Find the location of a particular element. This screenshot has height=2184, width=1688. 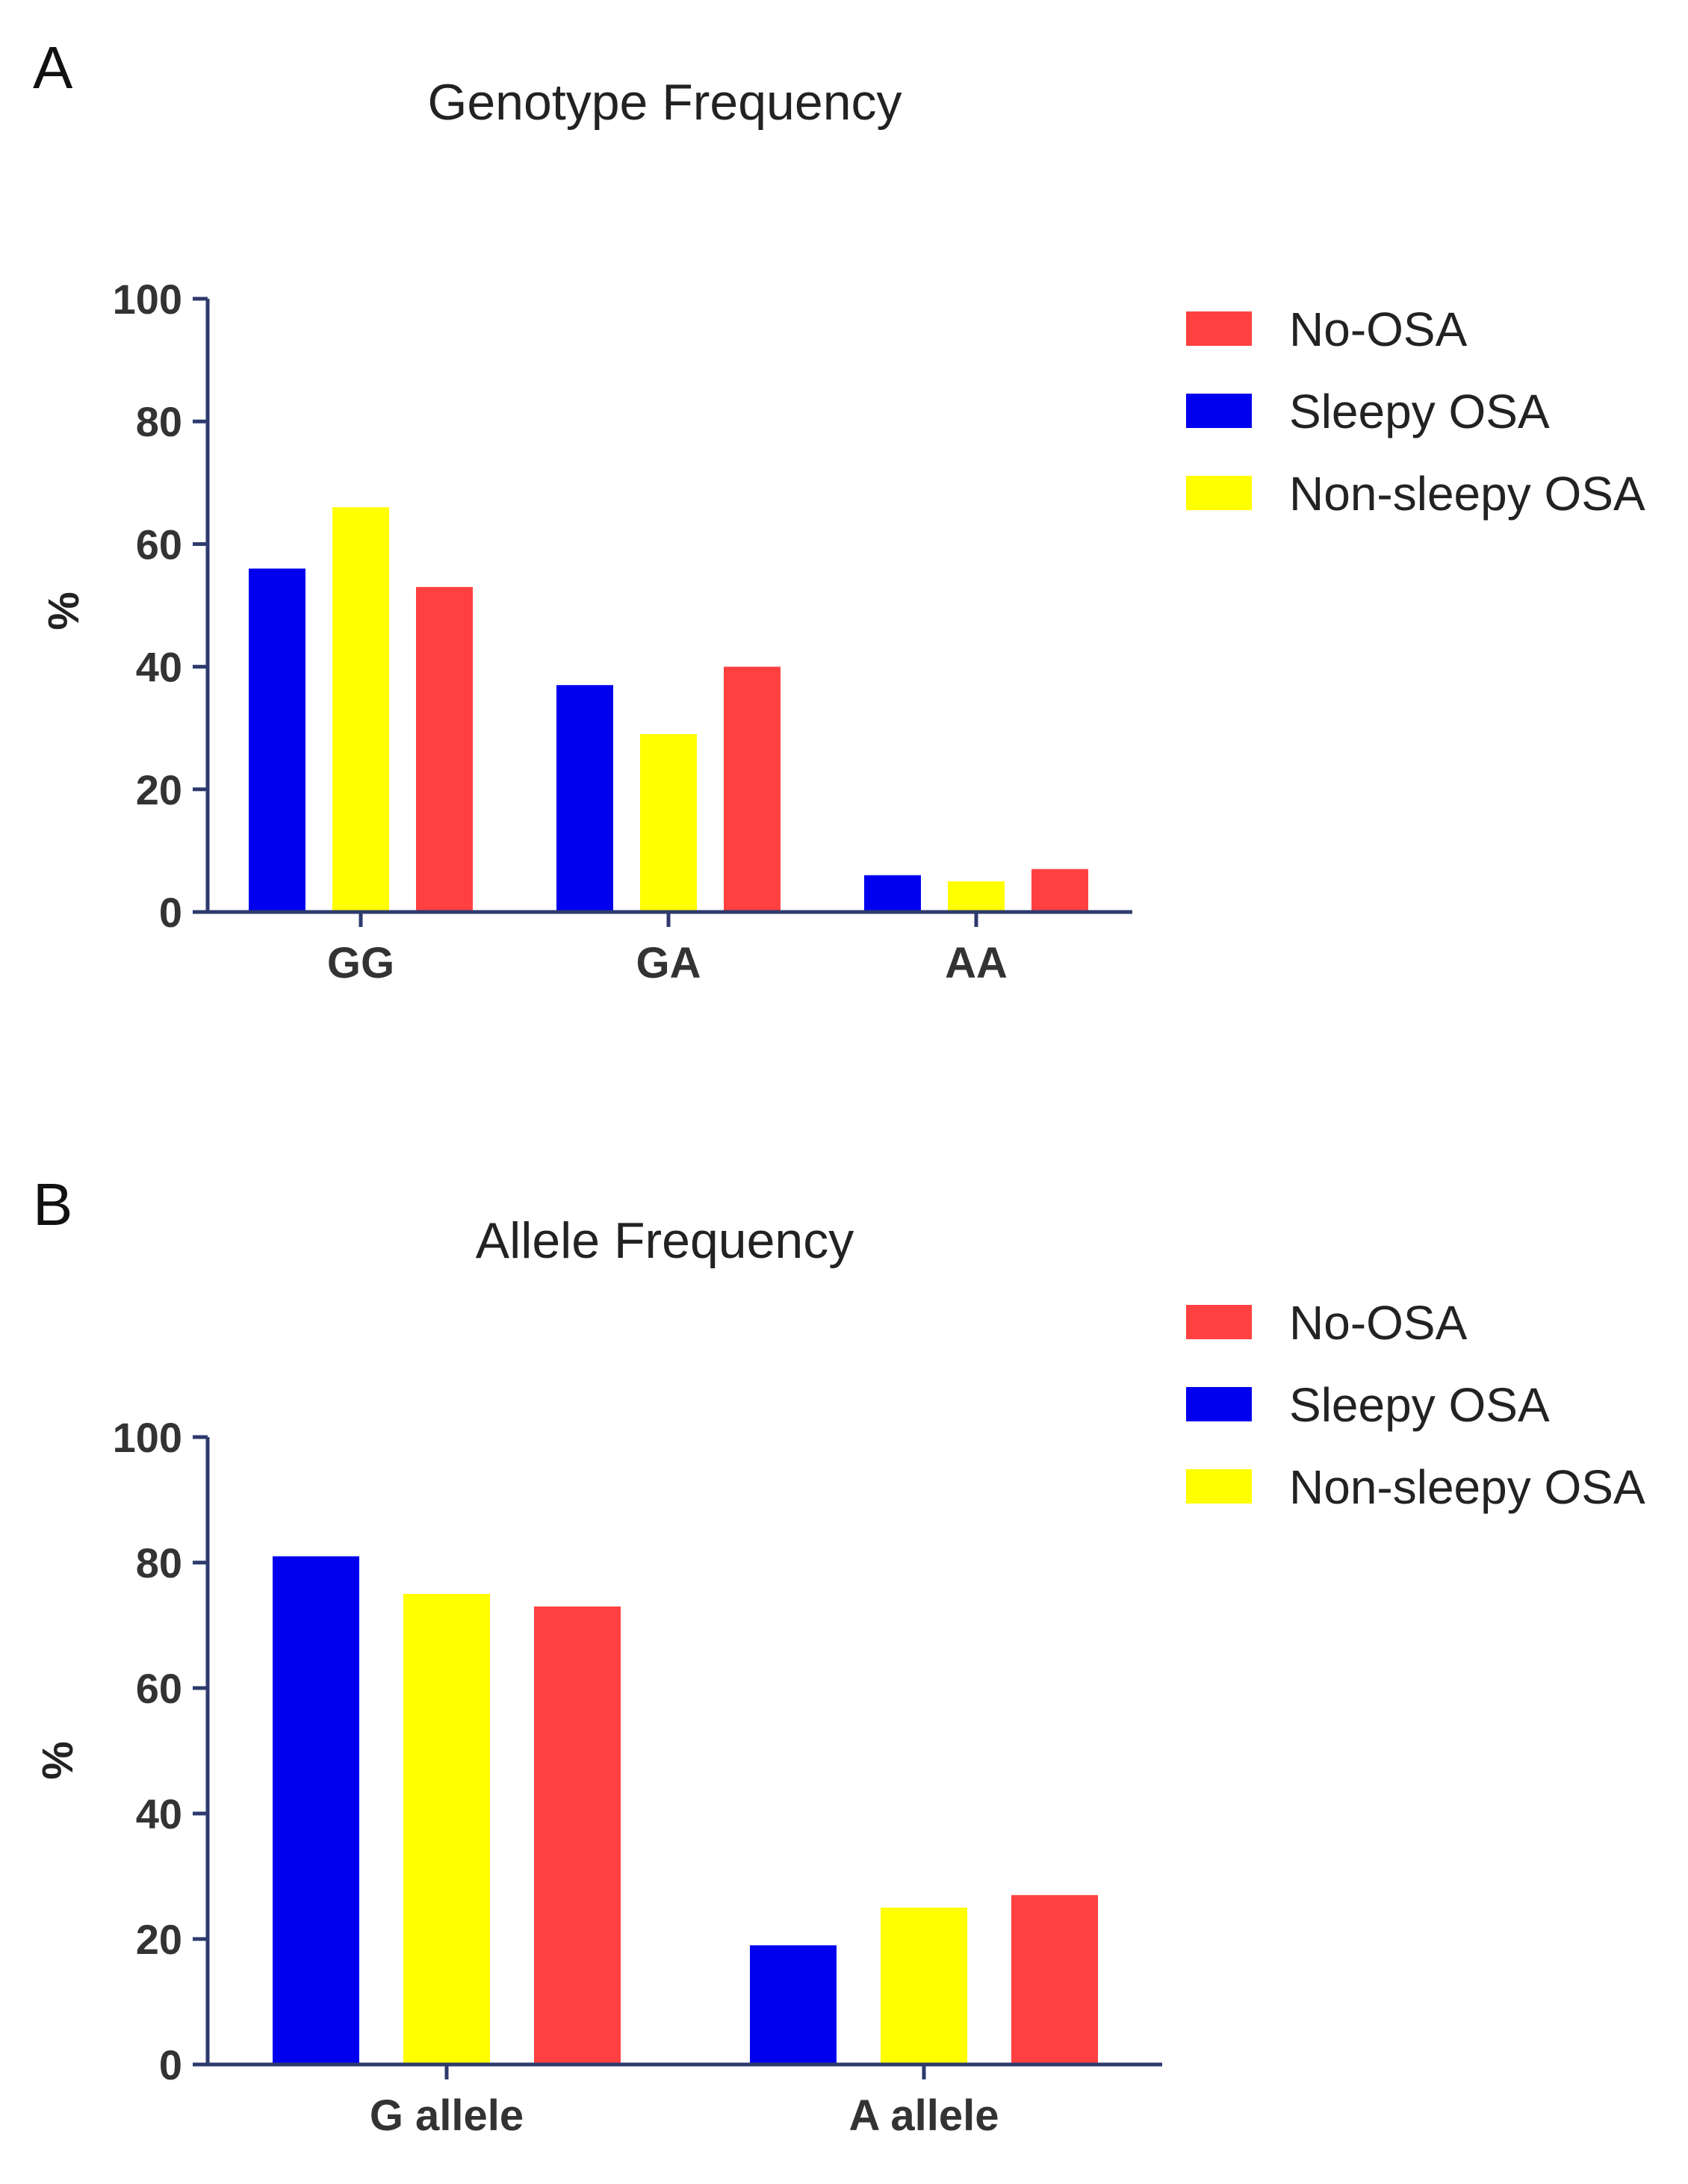

panel-b-letter: B is located at coordinates (52, 1204).